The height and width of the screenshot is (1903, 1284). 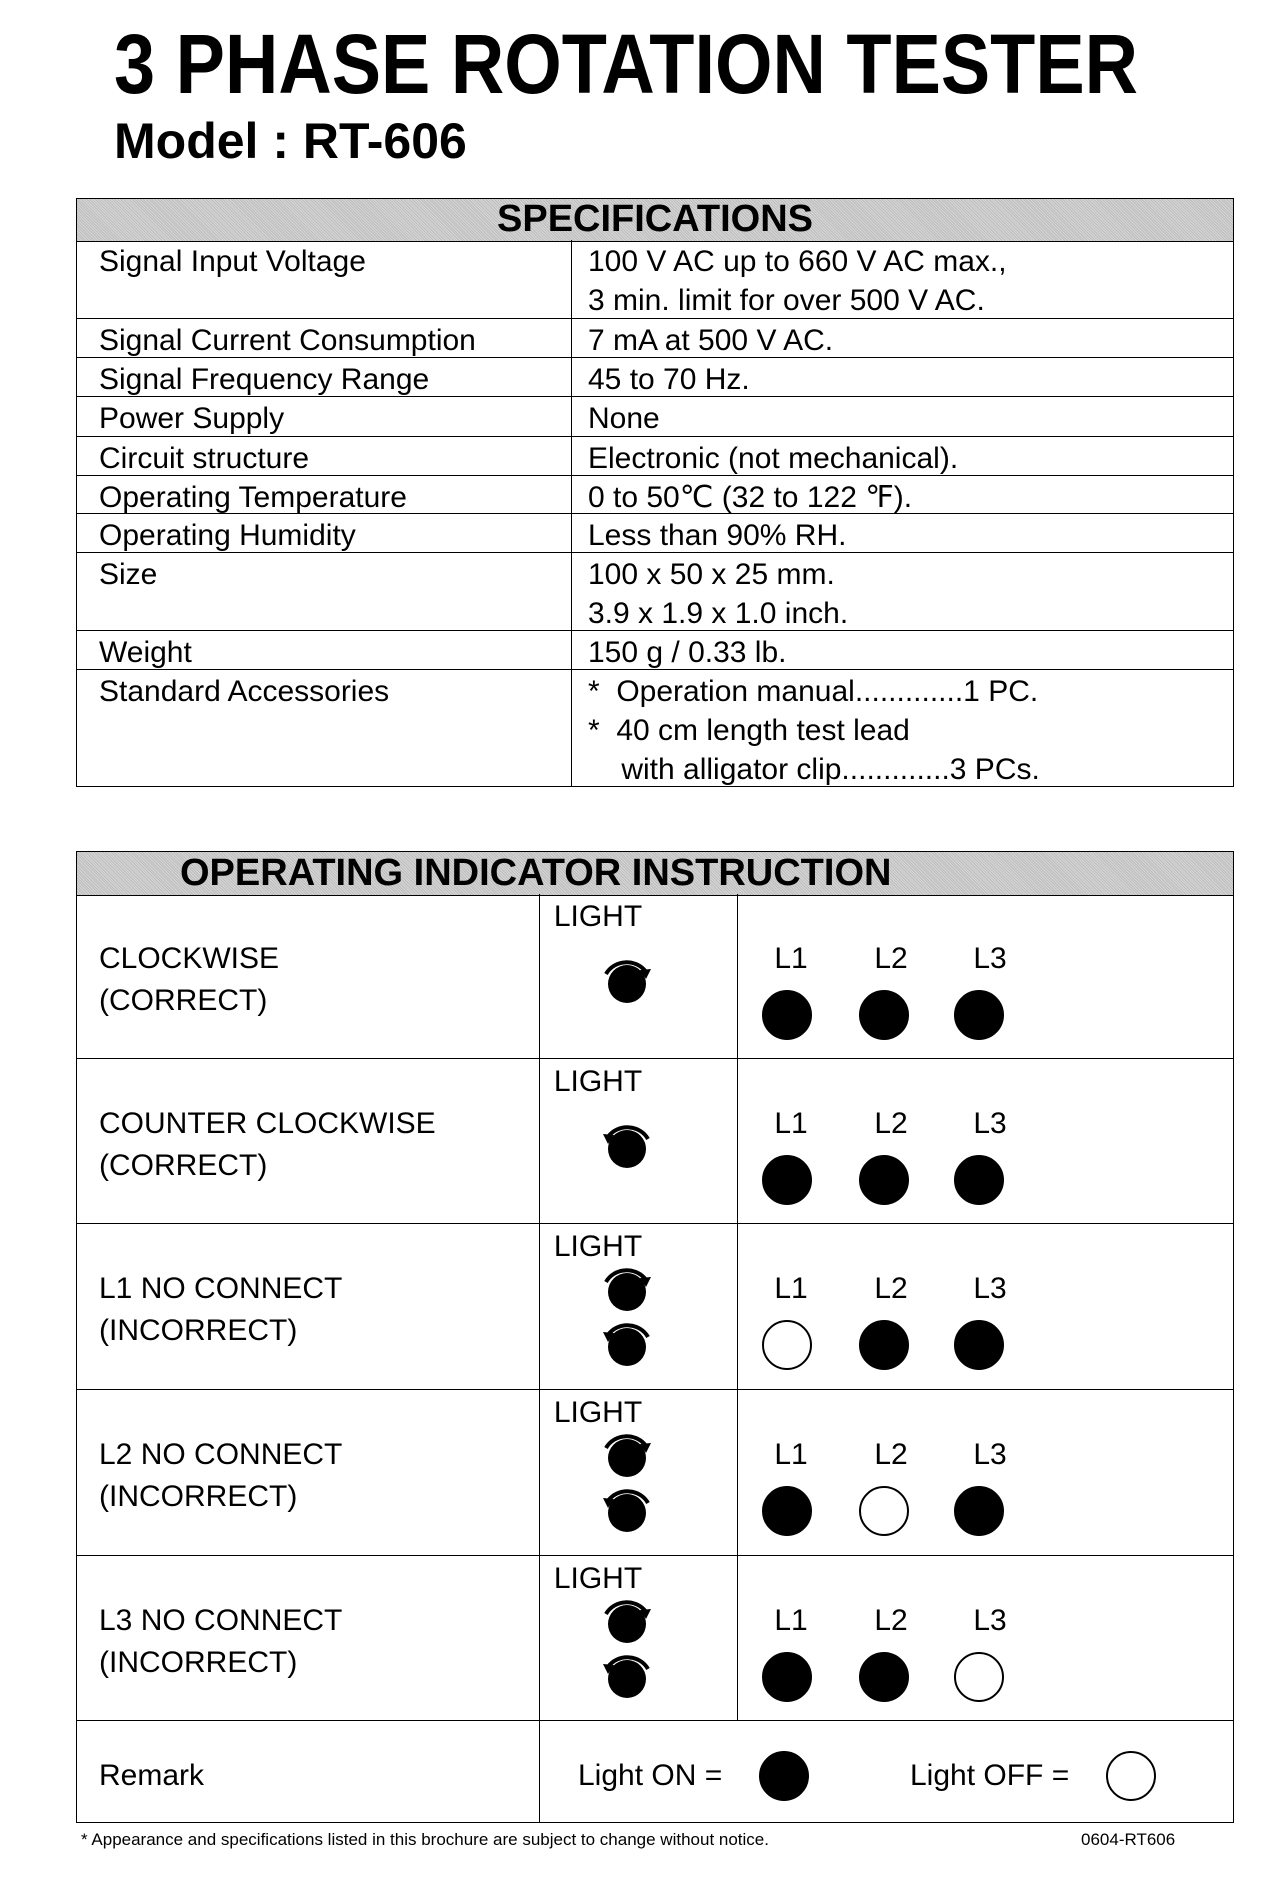 I want to click on specifications-header: SPECIFICATIONS, so click(x=655, y=220).